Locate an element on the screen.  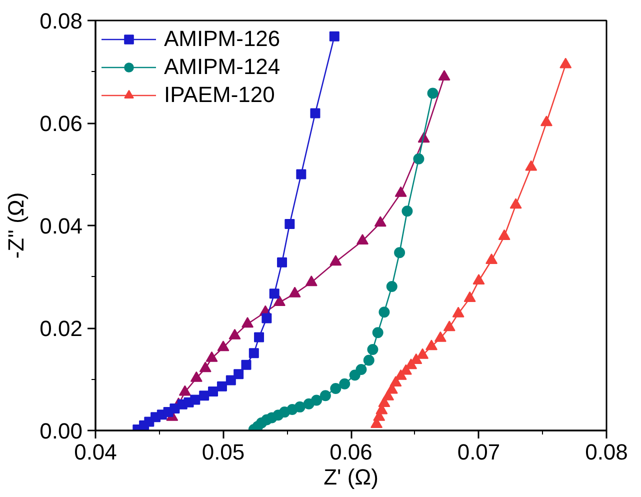
legend-label: AMIPM-126 is located at coordinates (222, 39).